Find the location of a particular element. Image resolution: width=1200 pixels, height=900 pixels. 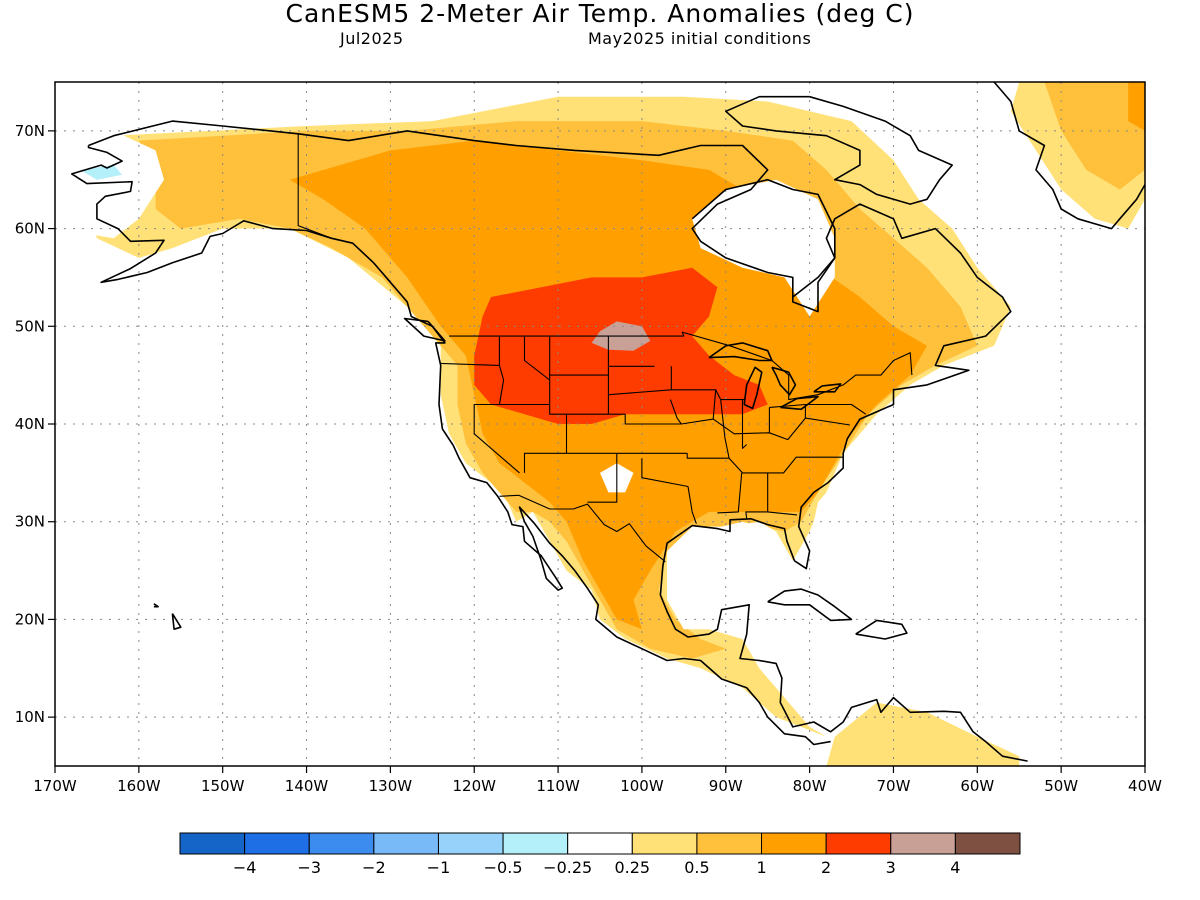

colorbar-label: −1 is located at coordinates (439, 867).